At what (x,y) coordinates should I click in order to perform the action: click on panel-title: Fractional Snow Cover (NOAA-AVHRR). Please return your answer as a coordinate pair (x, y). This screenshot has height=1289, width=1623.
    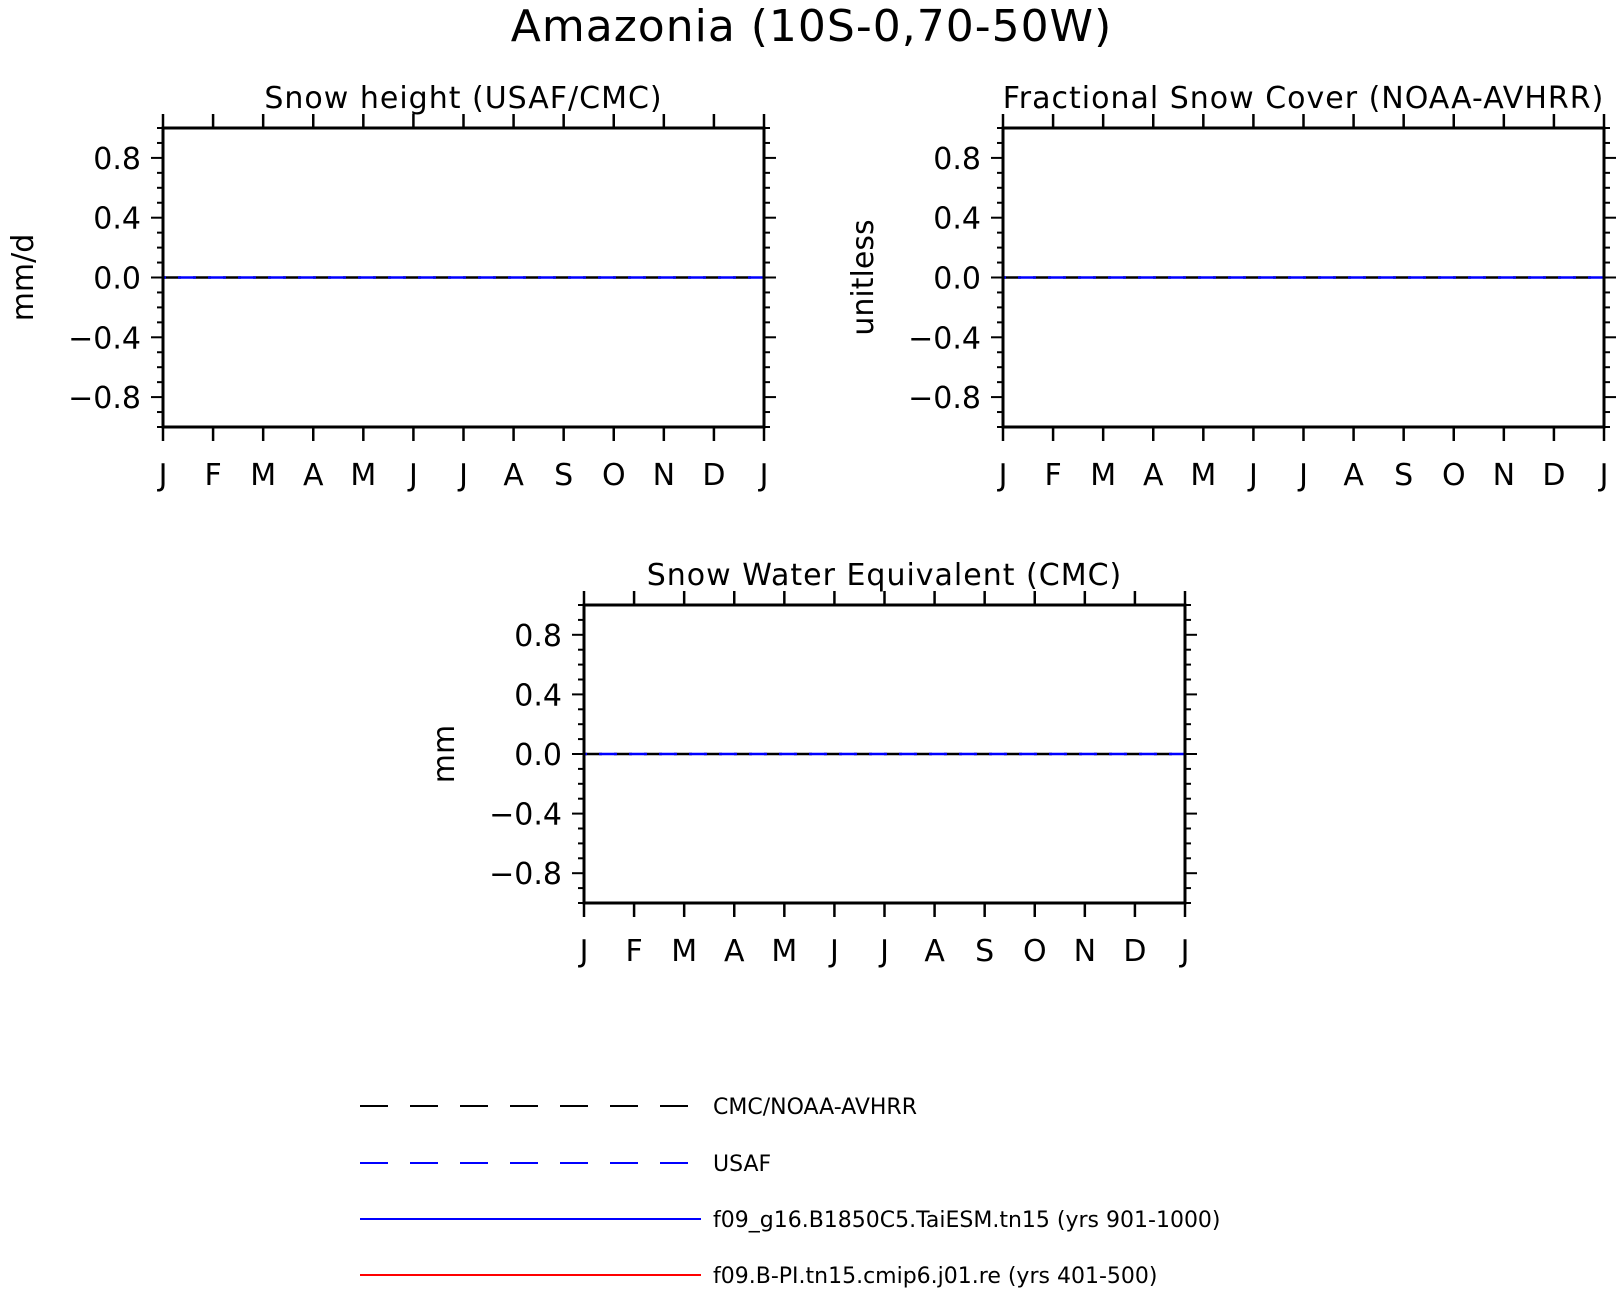
    Looking at the image, I should click on (1304, 98).